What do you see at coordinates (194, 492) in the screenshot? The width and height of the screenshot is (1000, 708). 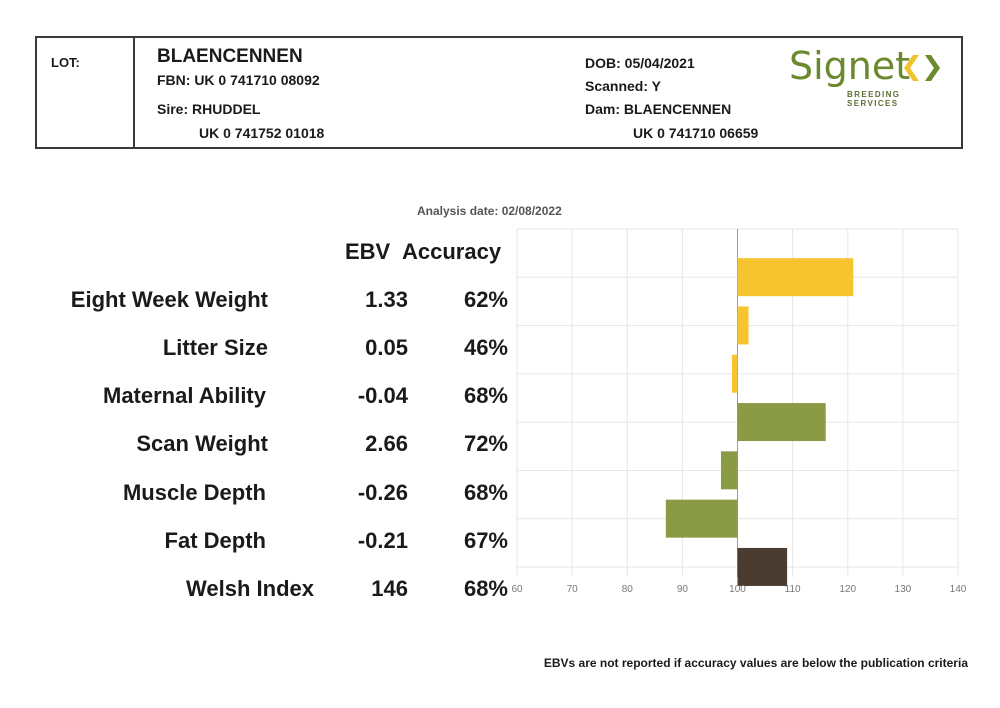 I see `trait-label: Muscle Depth` at bounding box center [194, 492].